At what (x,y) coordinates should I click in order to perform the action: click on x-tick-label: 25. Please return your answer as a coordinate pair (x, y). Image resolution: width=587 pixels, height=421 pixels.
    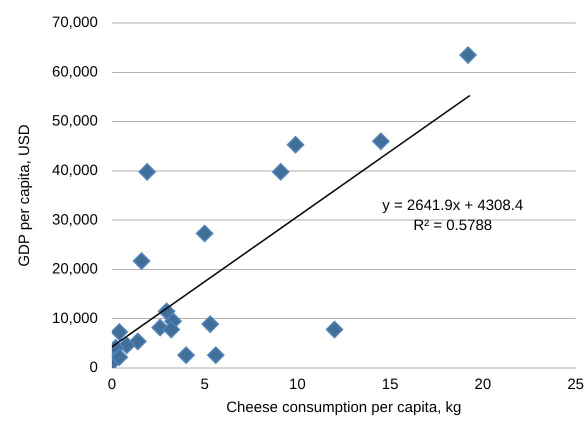
    Looking at the image, I should click on (575, 385).